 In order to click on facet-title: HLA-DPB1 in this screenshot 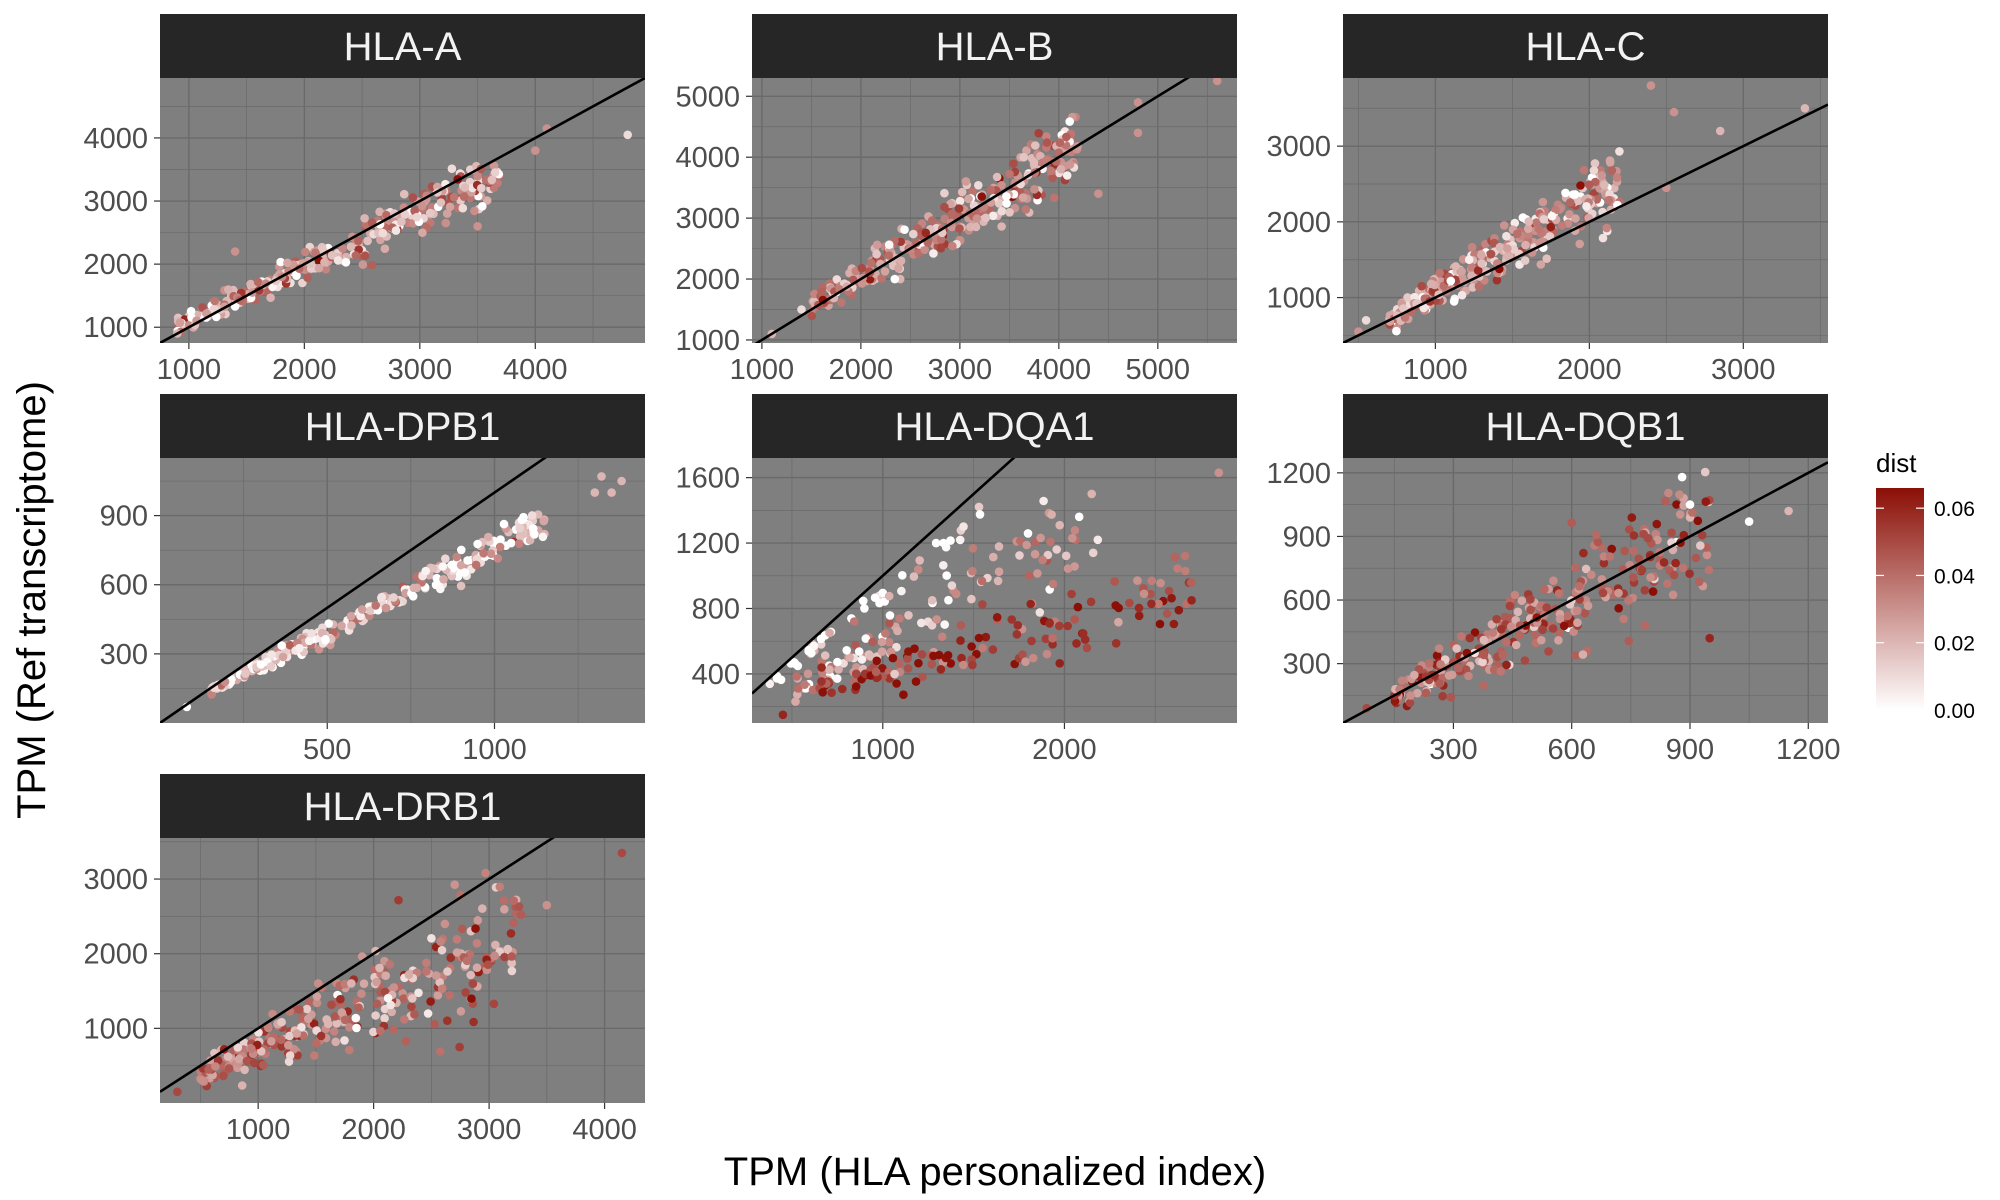, I will do `click(403, 427)`.